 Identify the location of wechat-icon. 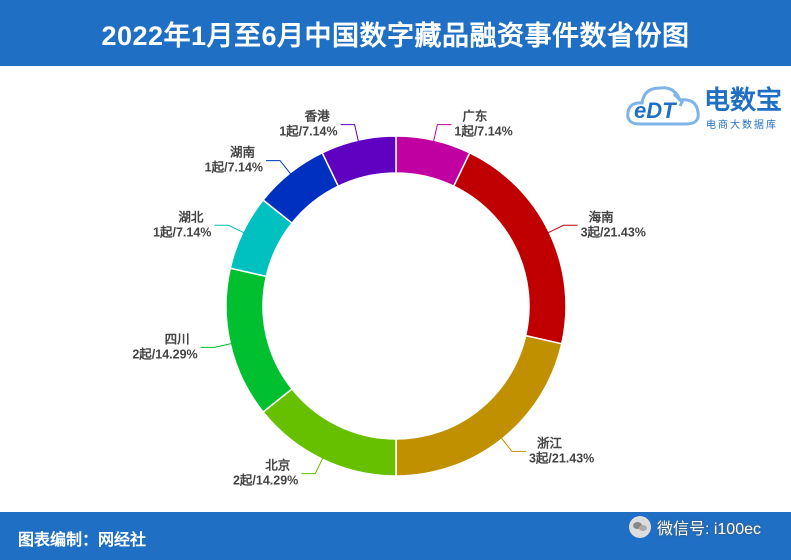
(639, 527).